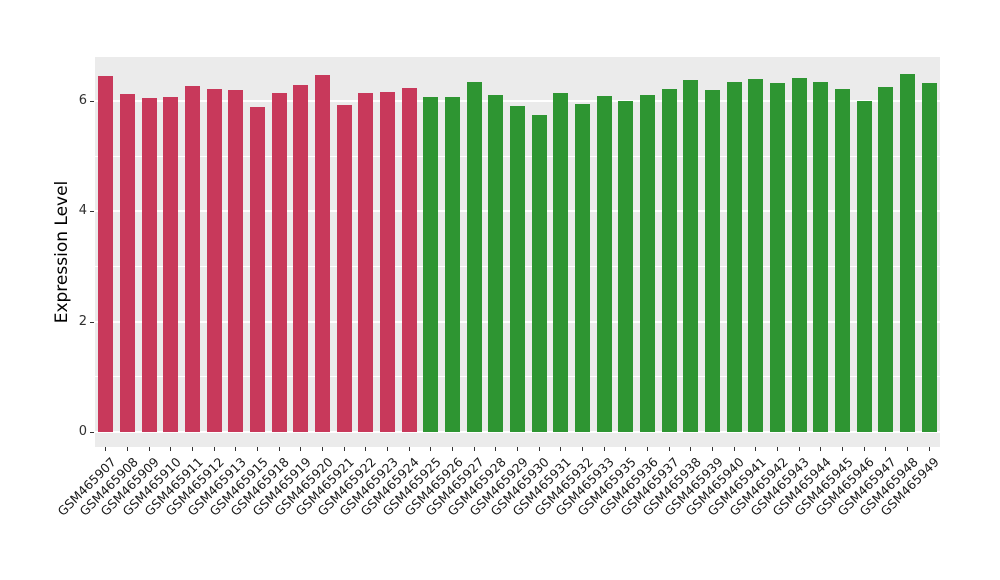  I want to click on y-tick-label: 0, so click(82, 431).